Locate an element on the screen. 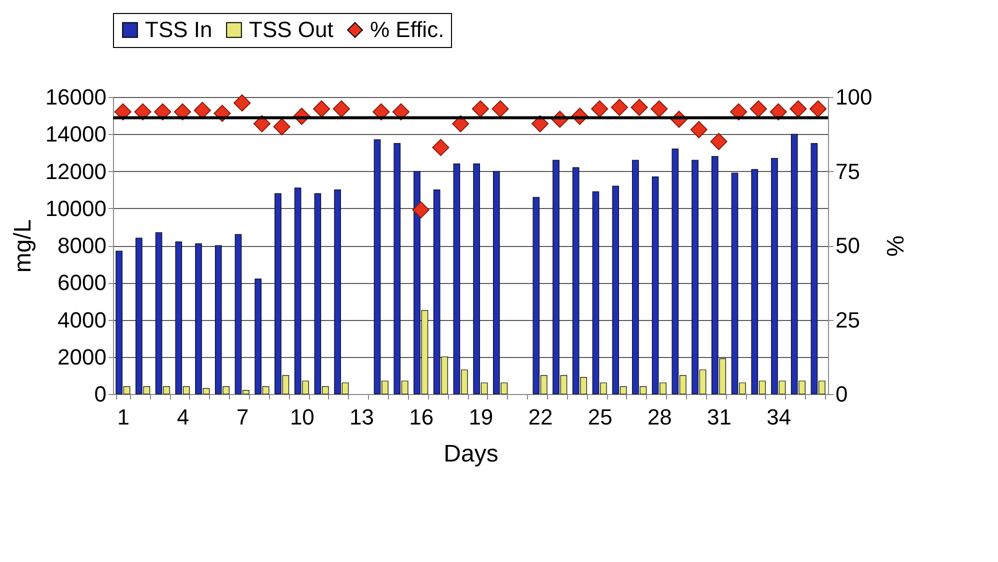  y-tick-label: 4000 is located at coordinates (82, 319).